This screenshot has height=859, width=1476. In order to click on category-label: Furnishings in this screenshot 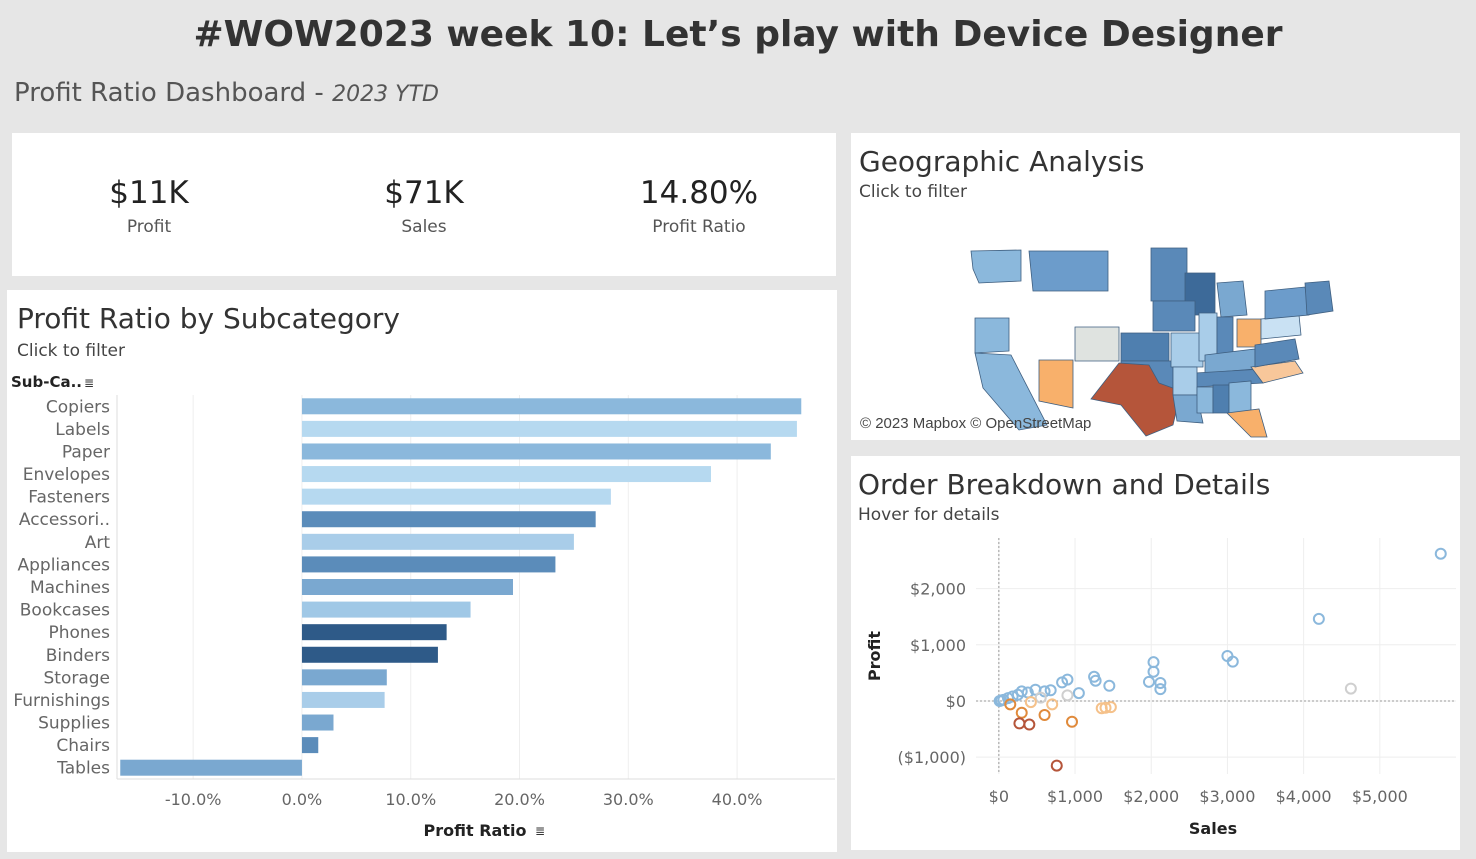, I will do `click(61, 701)`.